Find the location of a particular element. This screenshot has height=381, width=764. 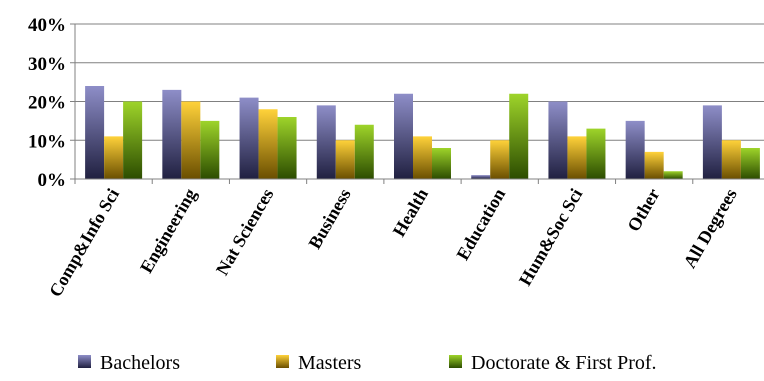

category-label: Engineering is located at coordinates (168, 230).